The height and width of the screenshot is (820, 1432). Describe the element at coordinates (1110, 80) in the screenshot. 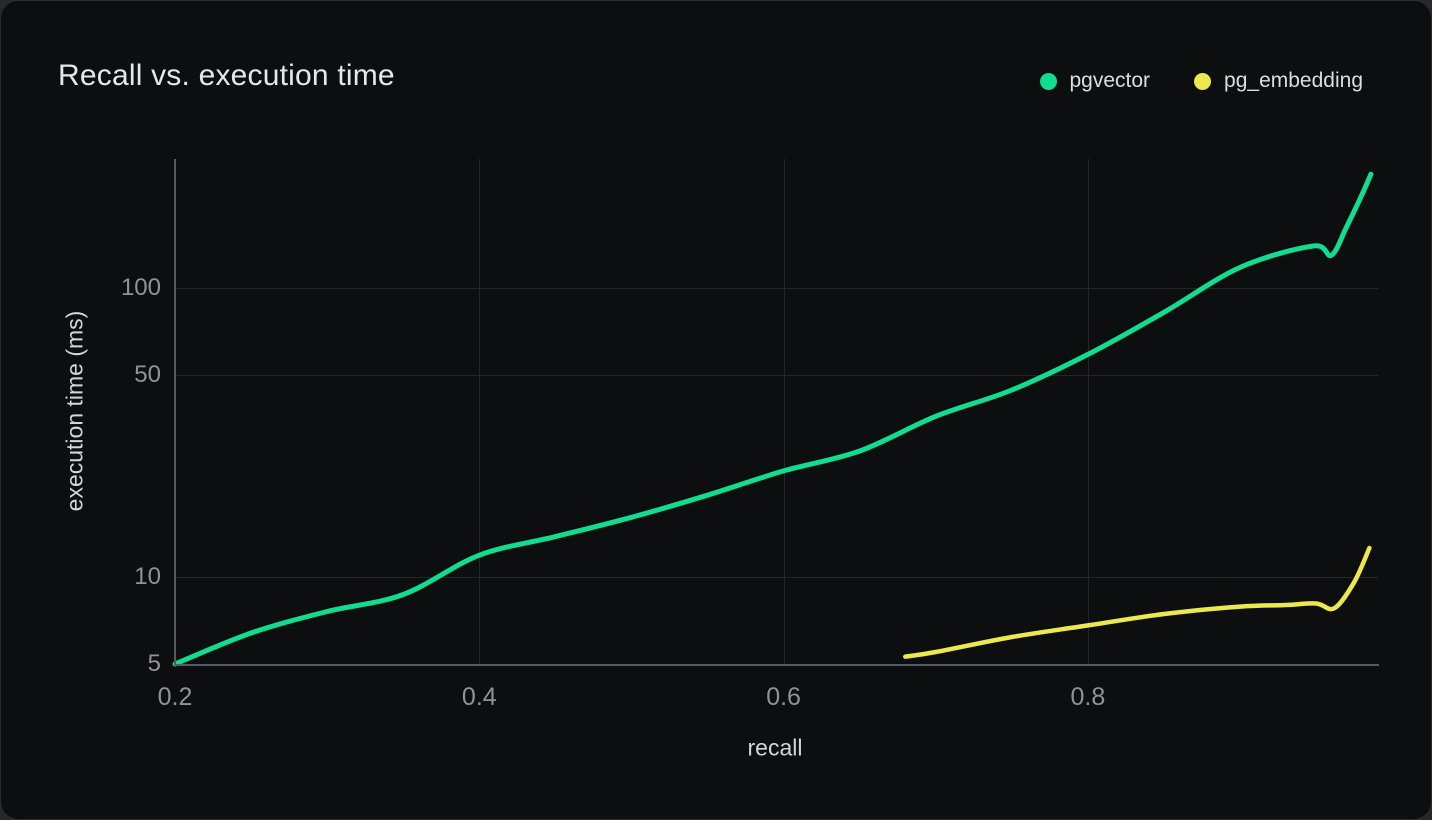

I see `legend-label: pgvector` at that location.